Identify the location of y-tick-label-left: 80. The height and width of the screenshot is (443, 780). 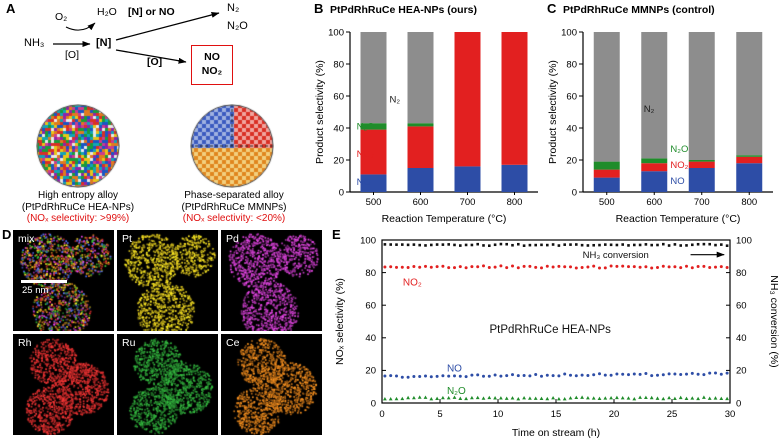
(370, 273).